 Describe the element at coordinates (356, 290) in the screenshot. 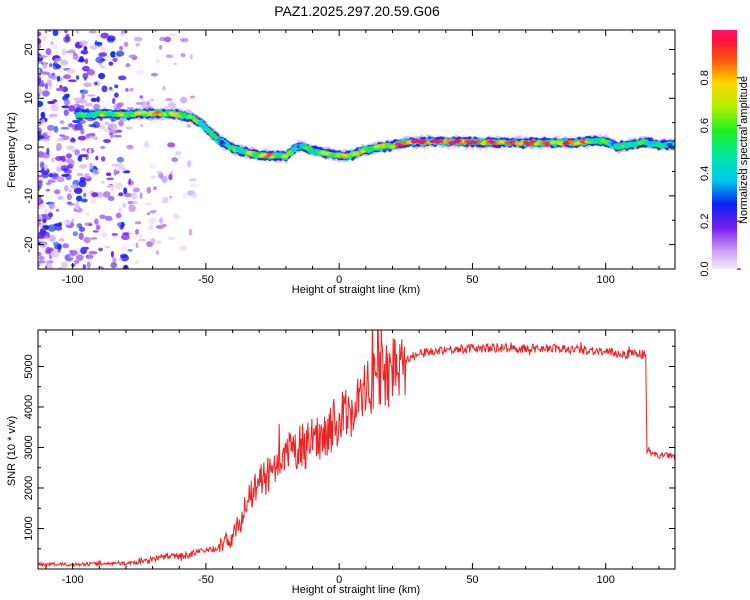

I see `spectrogram-x-axis-label: Height of straight line (km)` at that location.